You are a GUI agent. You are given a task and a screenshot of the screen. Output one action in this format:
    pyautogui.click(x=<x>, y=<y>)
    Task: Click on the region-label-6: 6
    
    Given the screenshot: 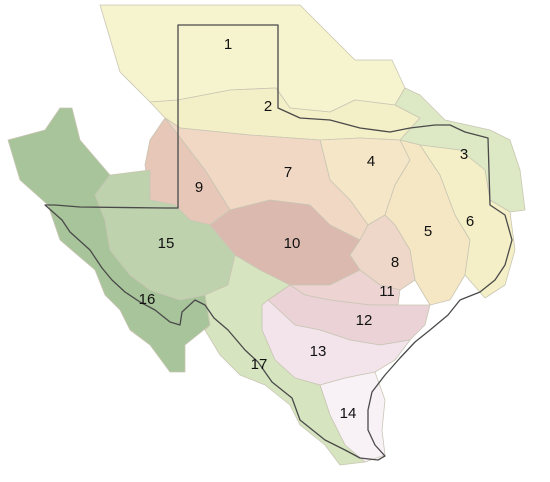 What is the action you would take?
    pyautogui.click(x=470, y=221)
    